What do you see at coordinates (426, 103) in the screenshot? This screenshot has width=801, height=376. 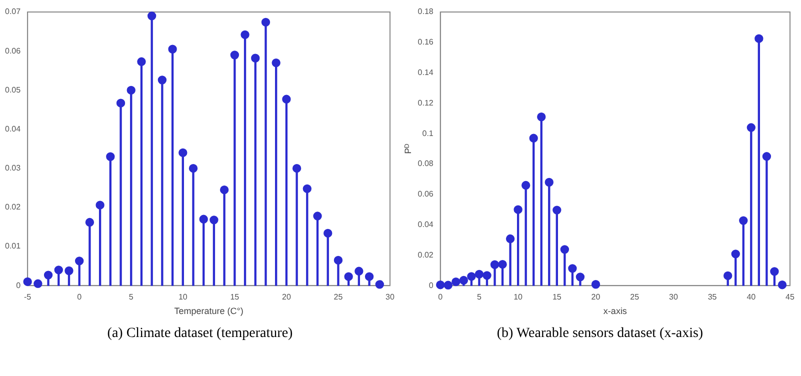 I see `y-tick-label: 0.12` at bounding box center [426, 103].